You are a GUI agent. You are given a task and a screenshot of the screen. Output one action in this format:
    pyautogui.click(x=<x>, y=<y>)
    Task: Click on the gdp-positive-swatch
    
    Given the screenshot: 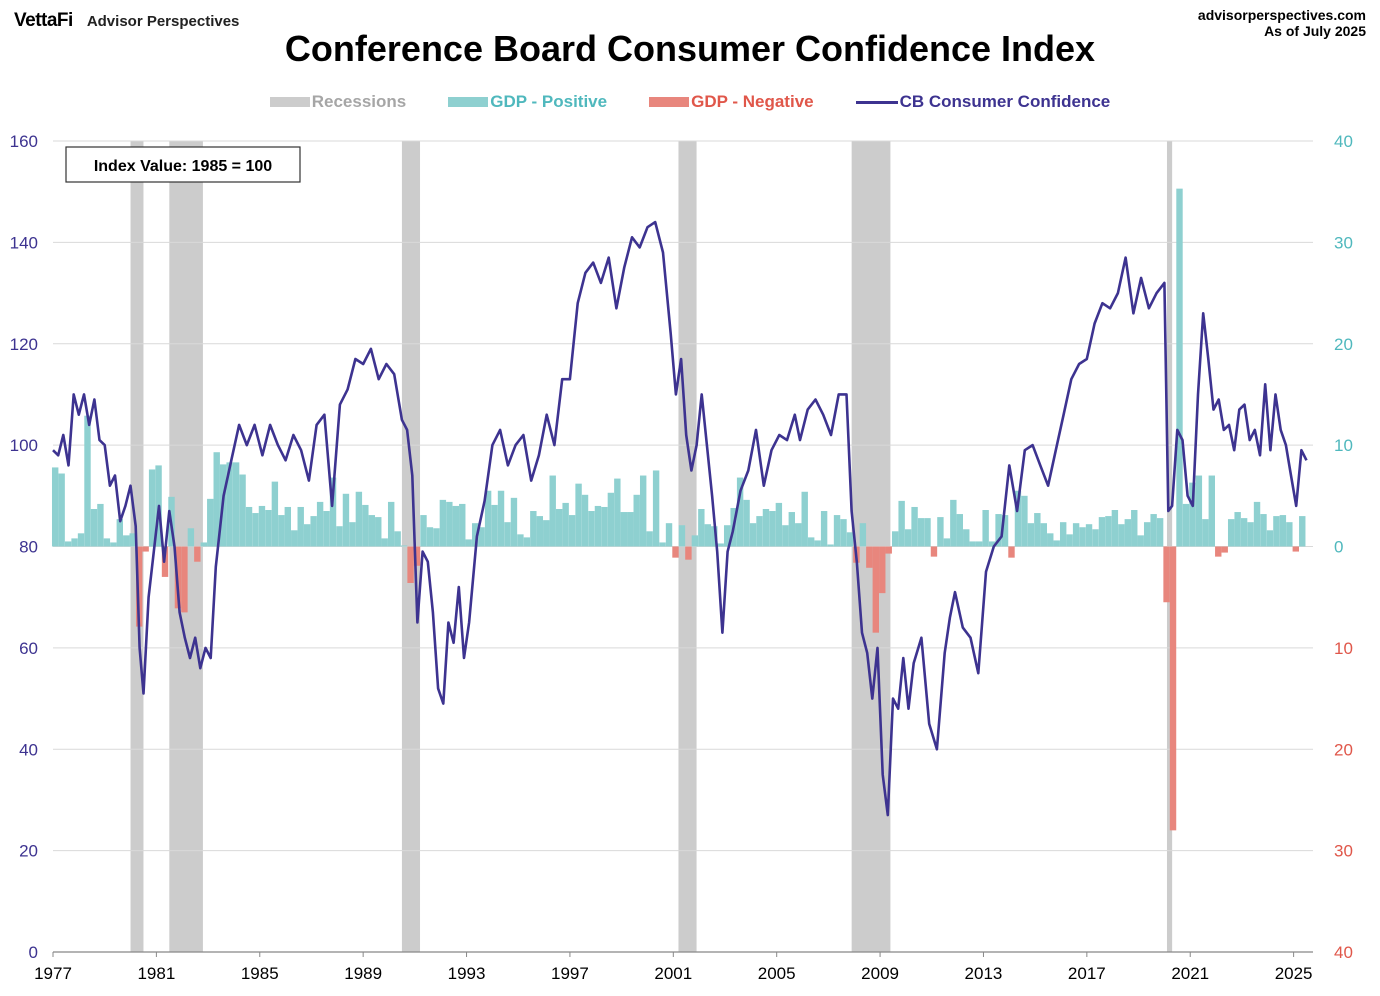 What is the action you would take?
    pyautogui.click(x=468, y=102)
    